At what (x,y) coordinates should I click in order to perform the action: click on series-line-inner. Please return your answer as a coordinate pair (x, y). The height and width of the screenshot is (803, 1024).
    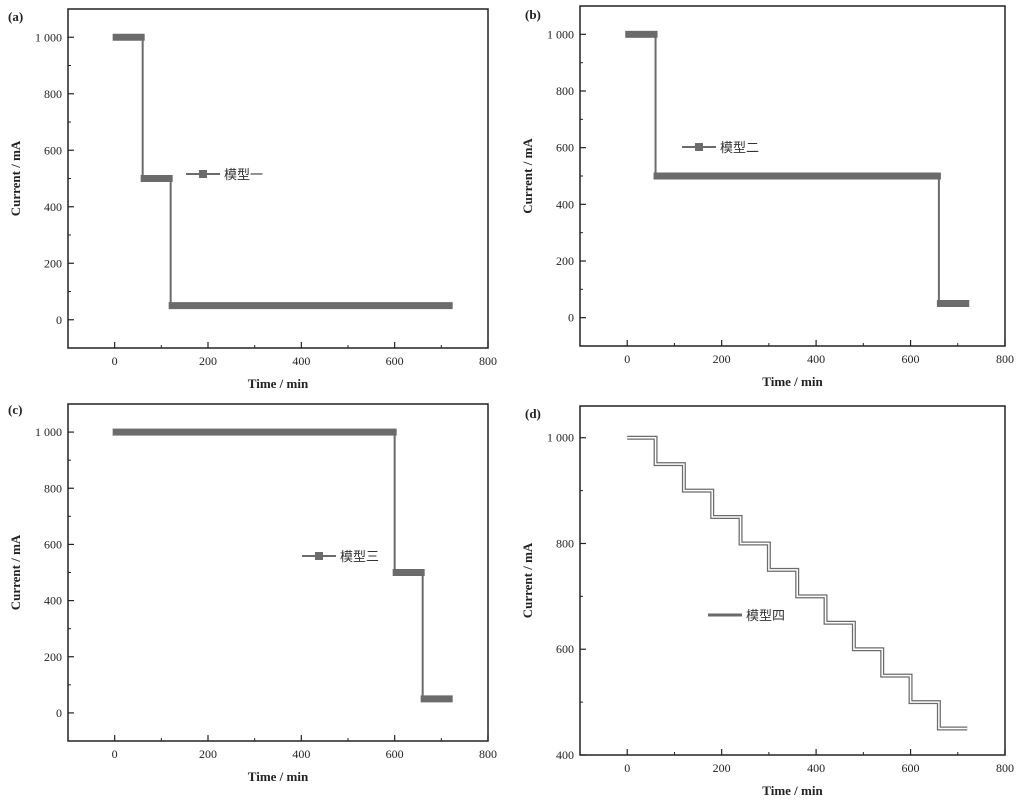
    Looking at the image, I should click on (797, 583).